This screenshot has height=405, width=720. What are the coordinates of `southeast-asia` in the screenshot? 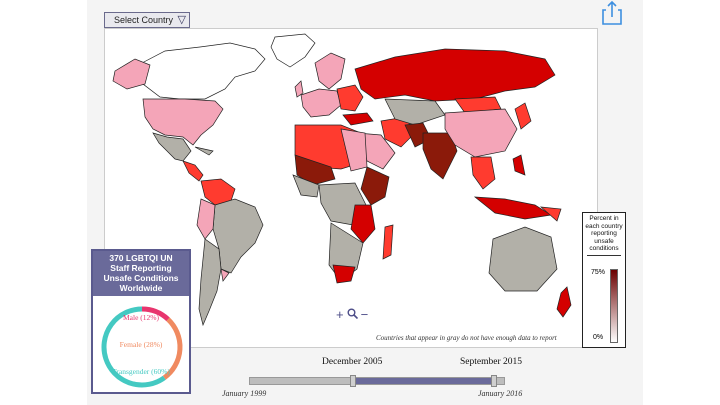 It's located at (483, 173).